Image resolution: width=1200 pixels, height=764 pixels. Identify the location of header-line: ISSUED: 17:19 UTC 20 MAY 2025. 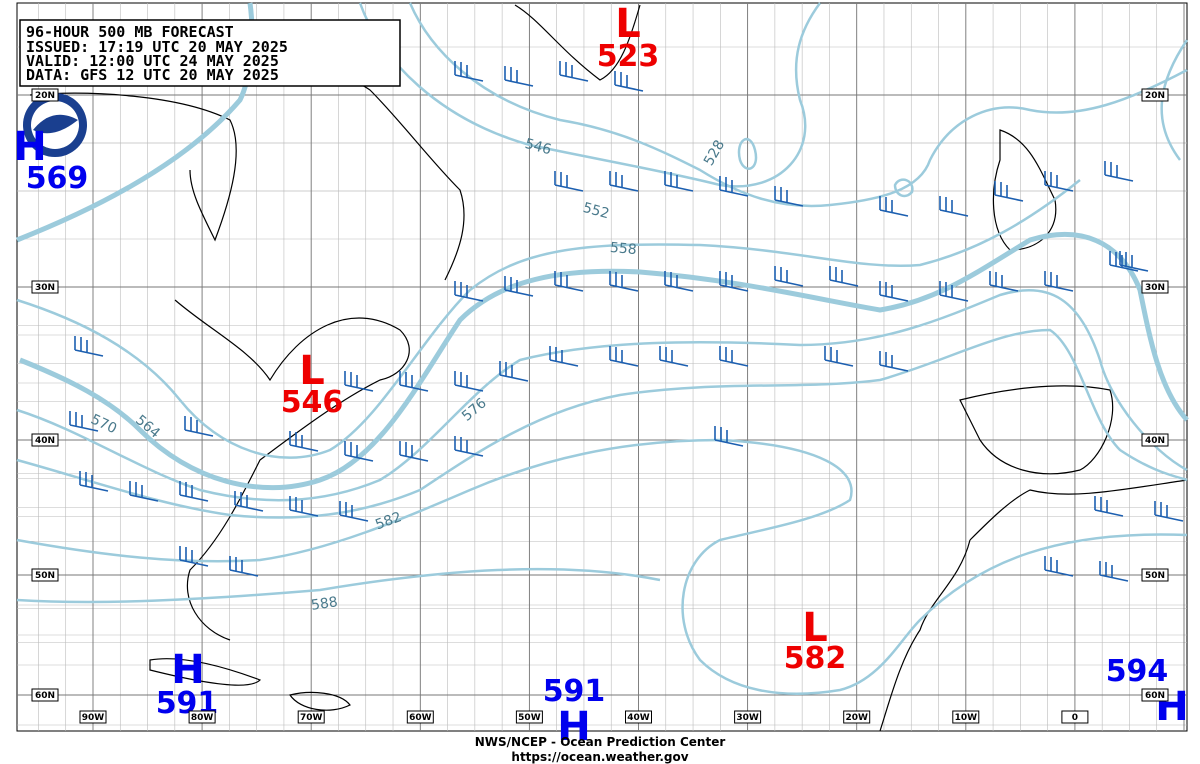
(157, 47).